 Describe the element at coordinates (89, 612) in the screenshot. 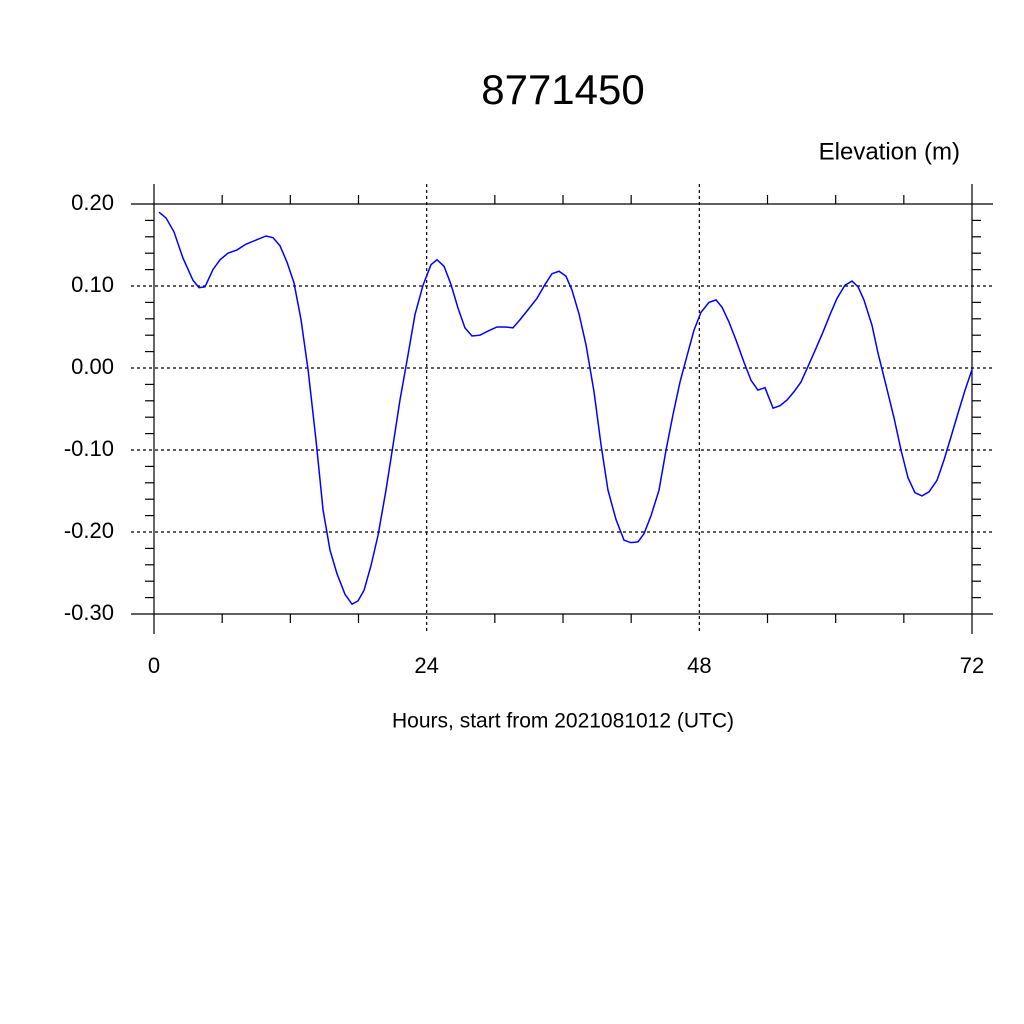

I see `y-tick-label: -0.30` at that location.